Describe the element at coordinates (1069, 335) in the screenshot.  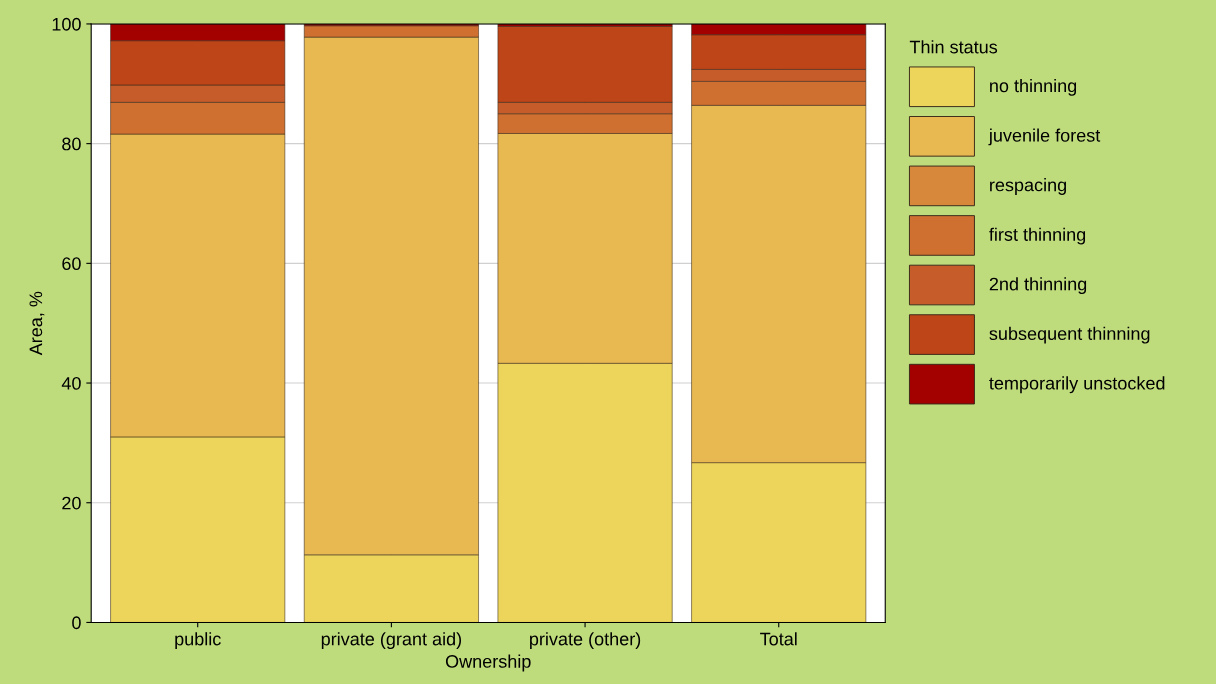
I see `legend-label: subsequent thinning` at that location.